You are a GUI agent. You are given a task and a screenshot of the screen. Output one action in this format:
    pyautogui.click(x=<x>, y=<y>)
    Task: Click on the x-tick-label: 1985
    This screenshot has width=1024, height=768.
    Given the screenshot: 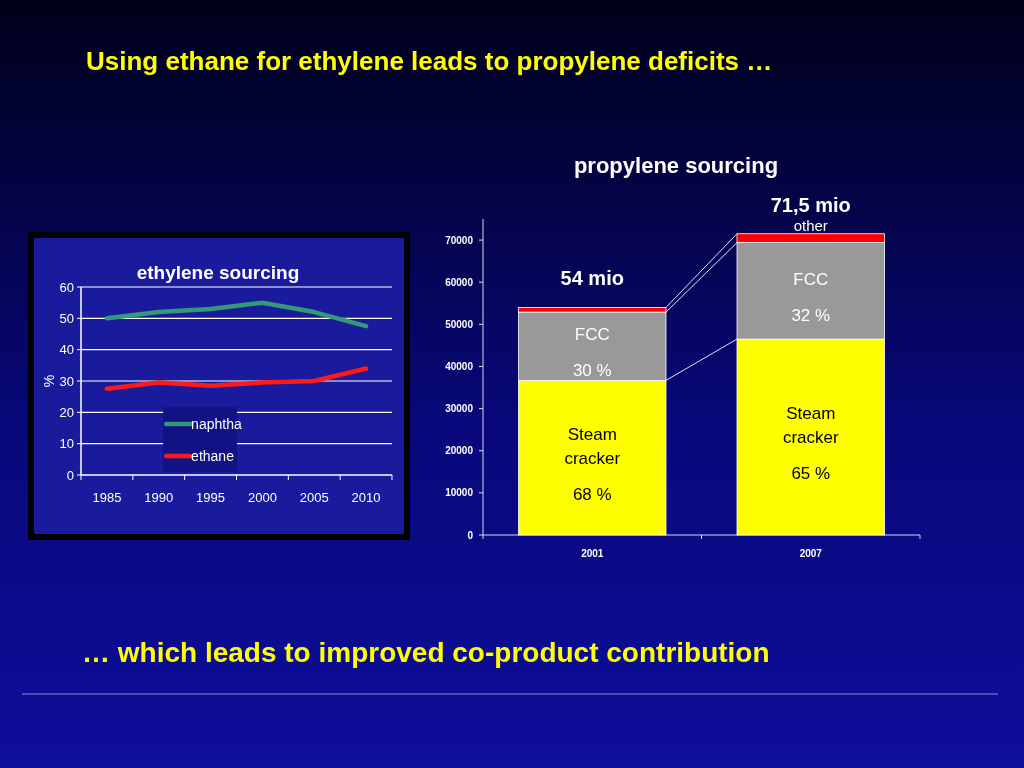 What is the action you would take?
    pyautogui.click(x=107, y=497)
    